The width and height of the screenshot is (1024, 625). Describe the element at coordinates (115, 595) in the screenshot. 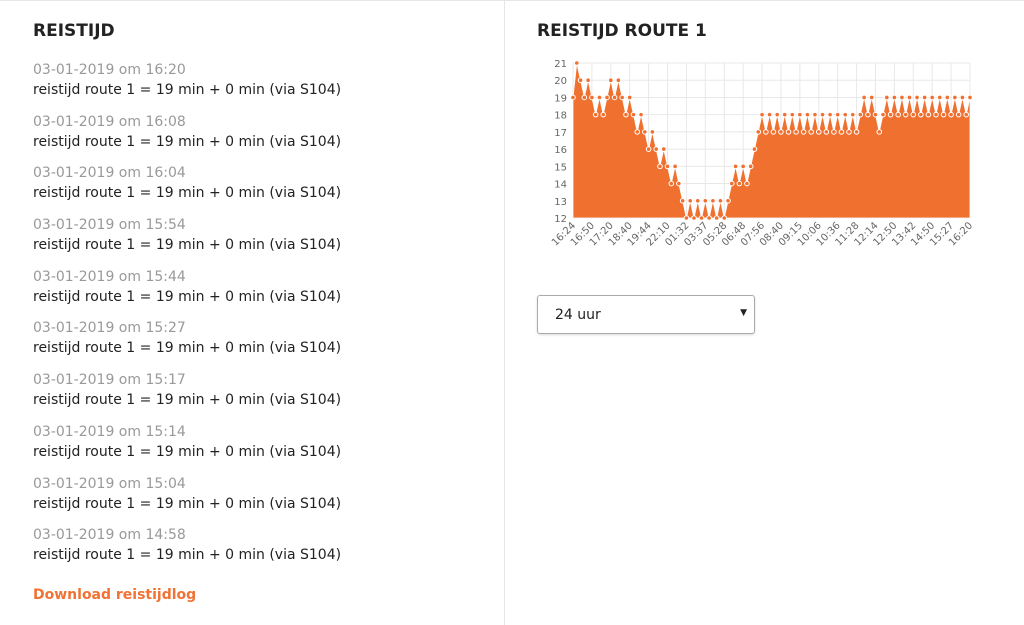

I see `download-log-link: Download reistijdlog` at that location.